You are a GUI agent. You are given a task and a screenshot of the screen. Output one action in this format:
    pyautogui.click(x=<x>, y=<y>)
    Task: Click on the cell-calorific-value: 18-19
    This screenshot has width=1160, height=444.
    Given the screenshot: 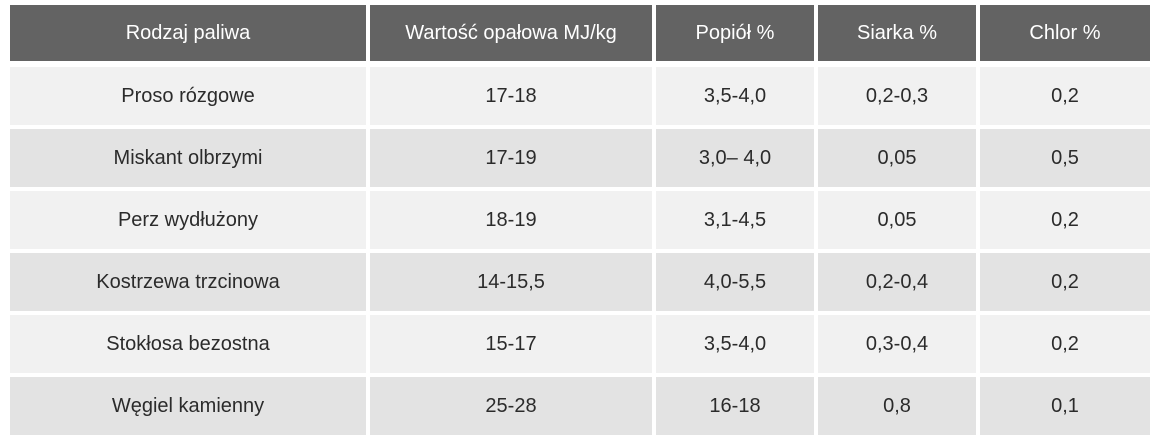 What is the action you would take?
    pyautogui.click(x=511, y=220)
    